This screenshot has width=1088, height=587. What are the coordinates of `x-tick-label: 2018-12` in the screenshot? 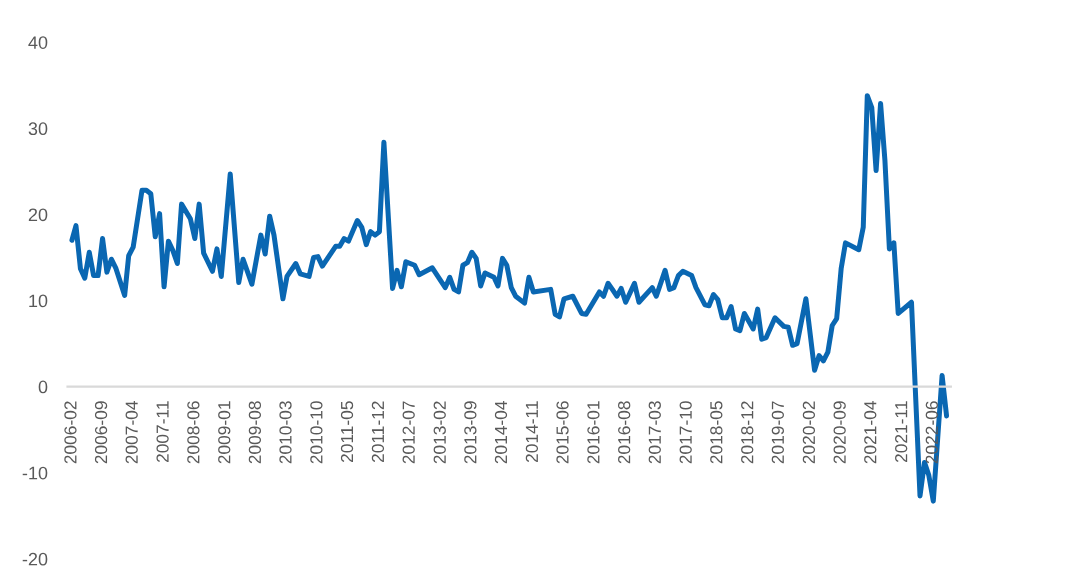 It's located at (747, 432).